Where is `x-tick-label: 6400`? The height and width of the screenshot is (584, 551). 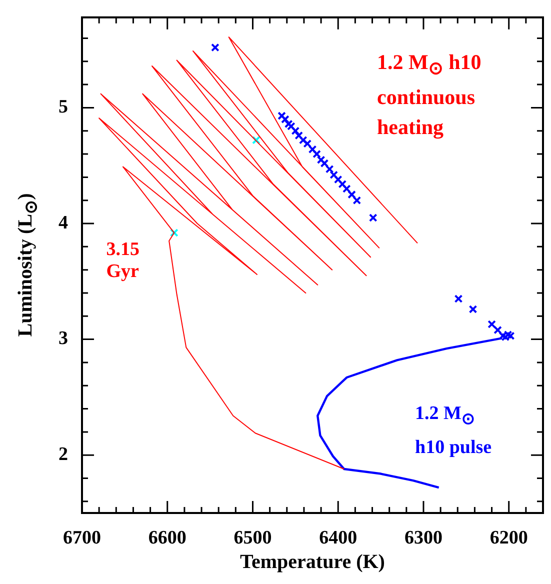
x-tick-label: 6400 is located at coordinates (338, 537).